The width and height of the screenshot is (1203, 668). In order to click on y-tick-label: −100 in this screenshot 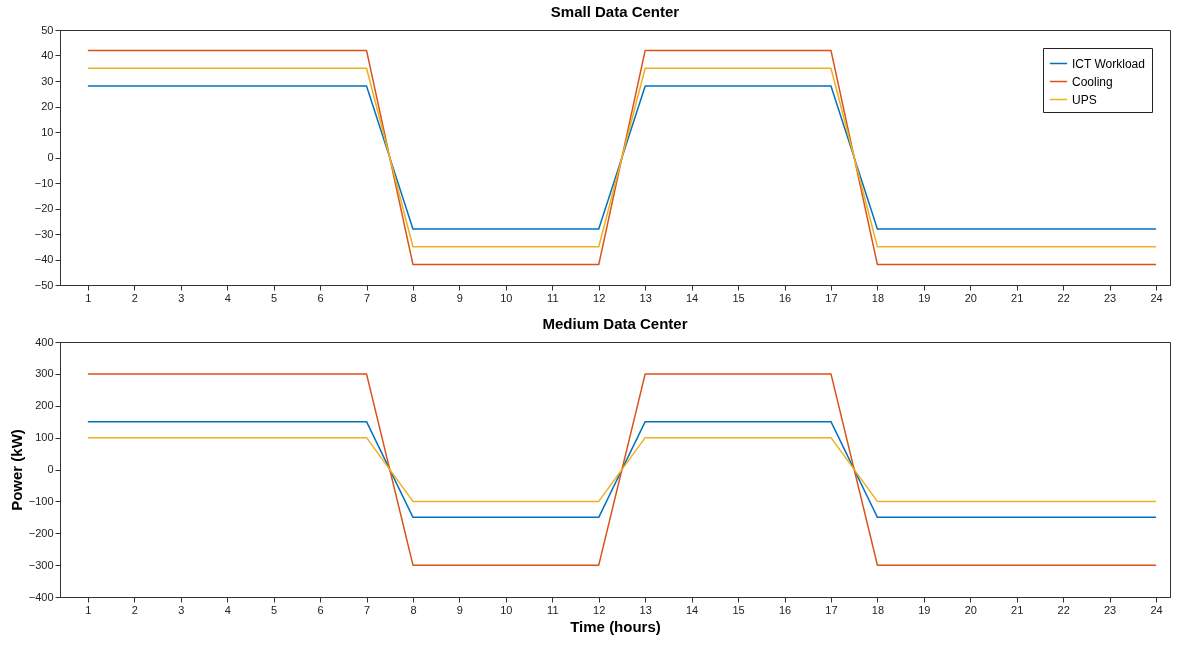, I will do `click(41, 500)`.